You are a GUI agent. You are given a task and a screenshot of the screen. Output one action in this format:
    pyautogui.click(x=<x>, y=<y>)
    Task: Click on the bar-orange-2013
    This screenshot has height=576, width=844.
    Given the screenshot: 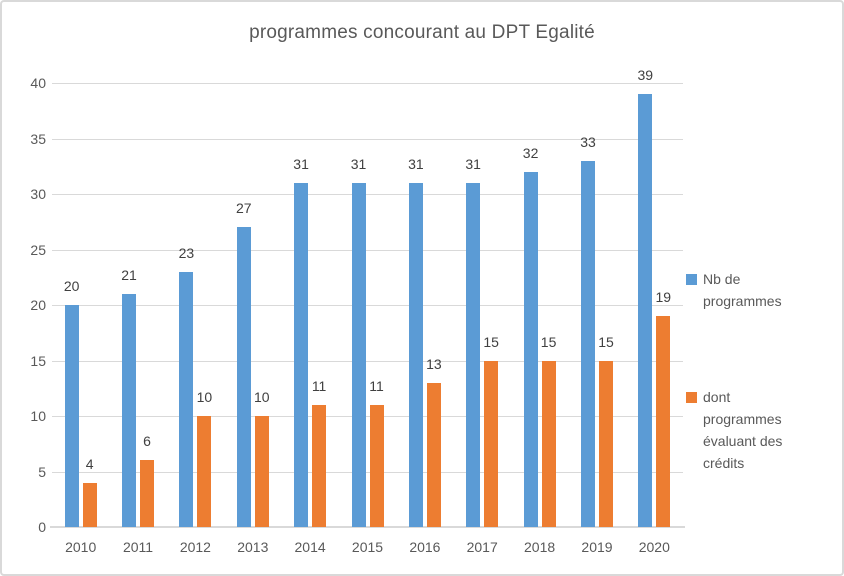 What is the action you would take?
    pyautogui.click(x=261, y=471)
    